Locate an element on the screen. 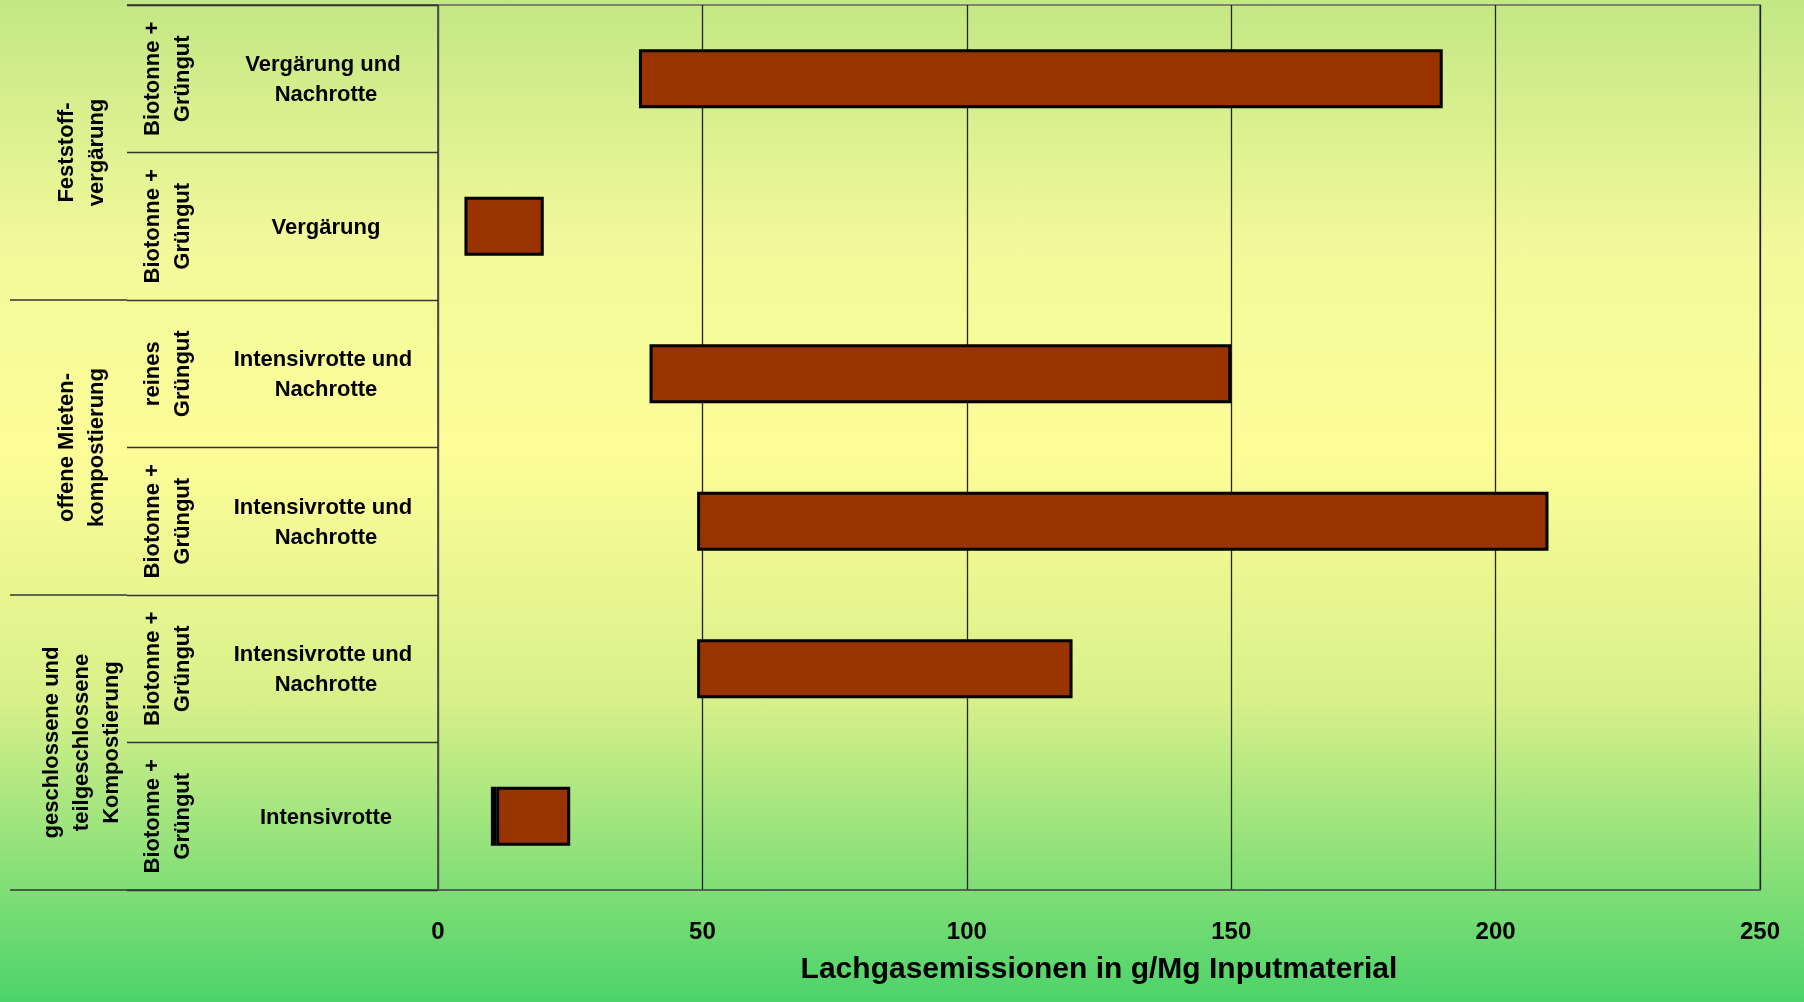 The image size is (1804, 1002). y-tick-label: Vergärung und Nachrotte is located at coordinates (326, 79).